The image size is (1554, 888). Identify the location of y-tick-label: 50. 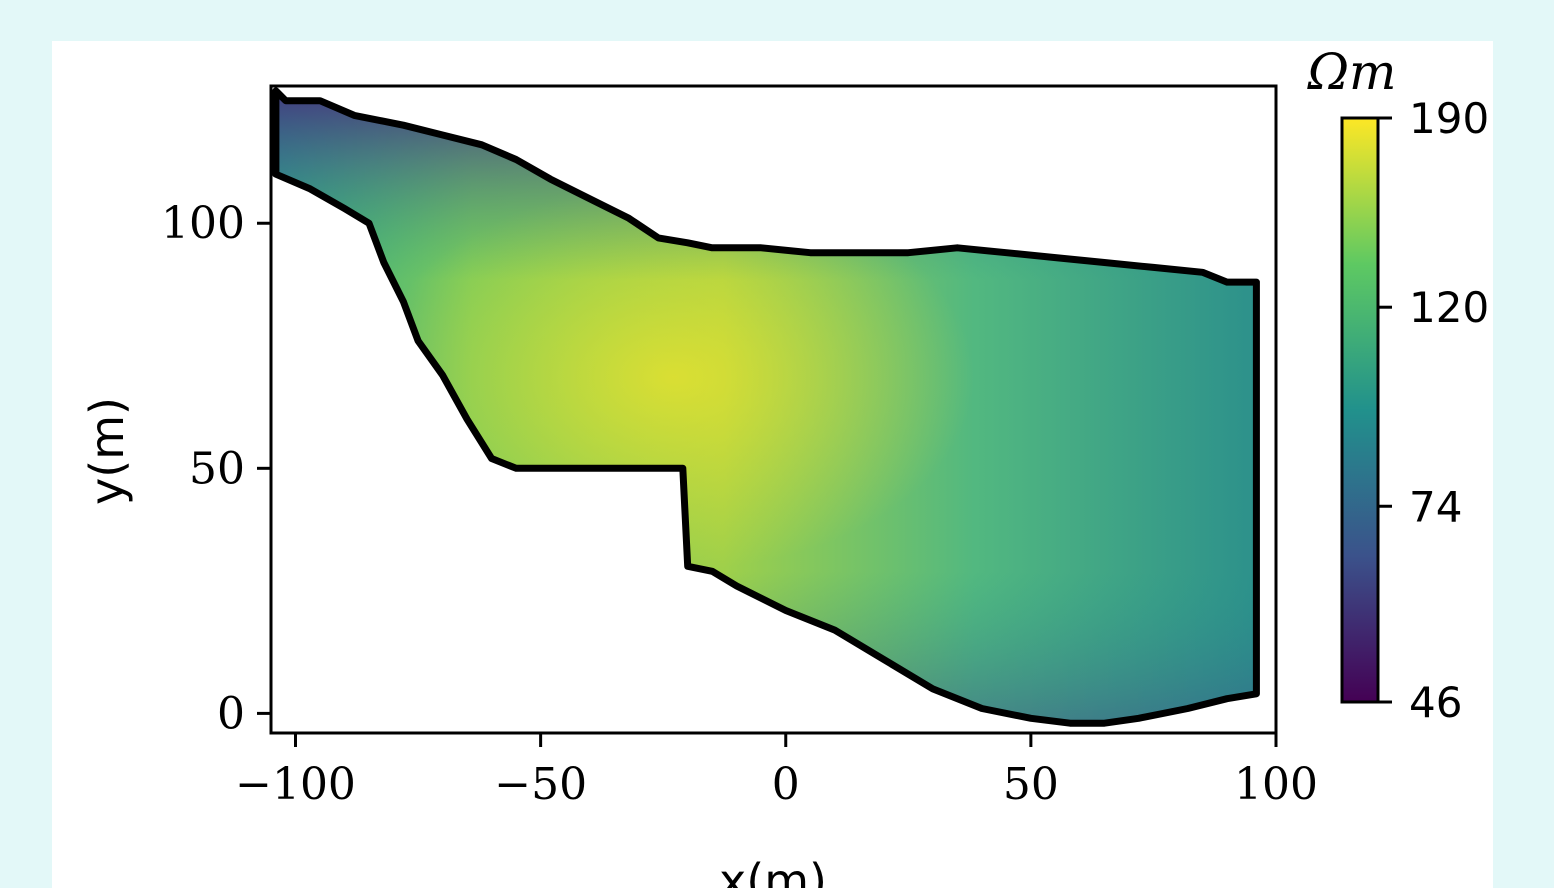
(217, 468).